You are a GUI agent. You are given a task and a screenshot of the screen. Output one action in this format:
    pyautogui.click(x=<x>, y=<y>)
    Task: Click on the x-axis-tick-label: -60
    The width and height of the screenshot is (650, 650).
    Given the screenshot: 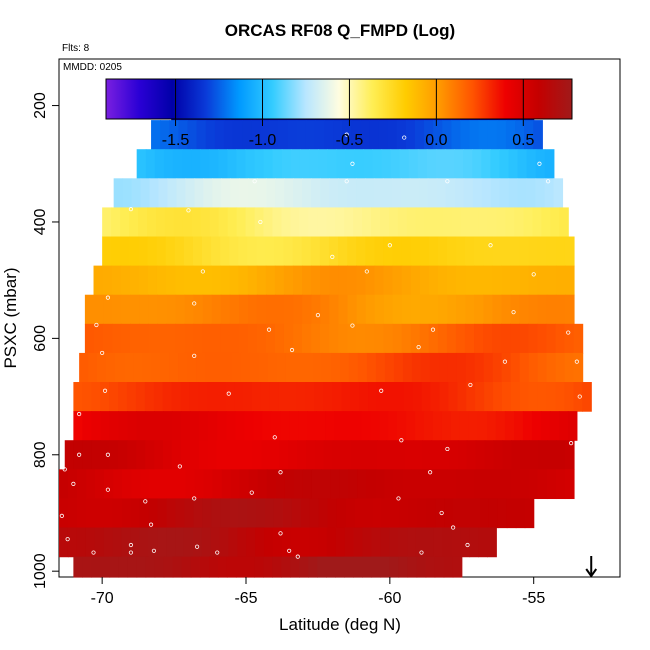 What is the action you would take?
    pyautogui.click(x=389, y=598)
    